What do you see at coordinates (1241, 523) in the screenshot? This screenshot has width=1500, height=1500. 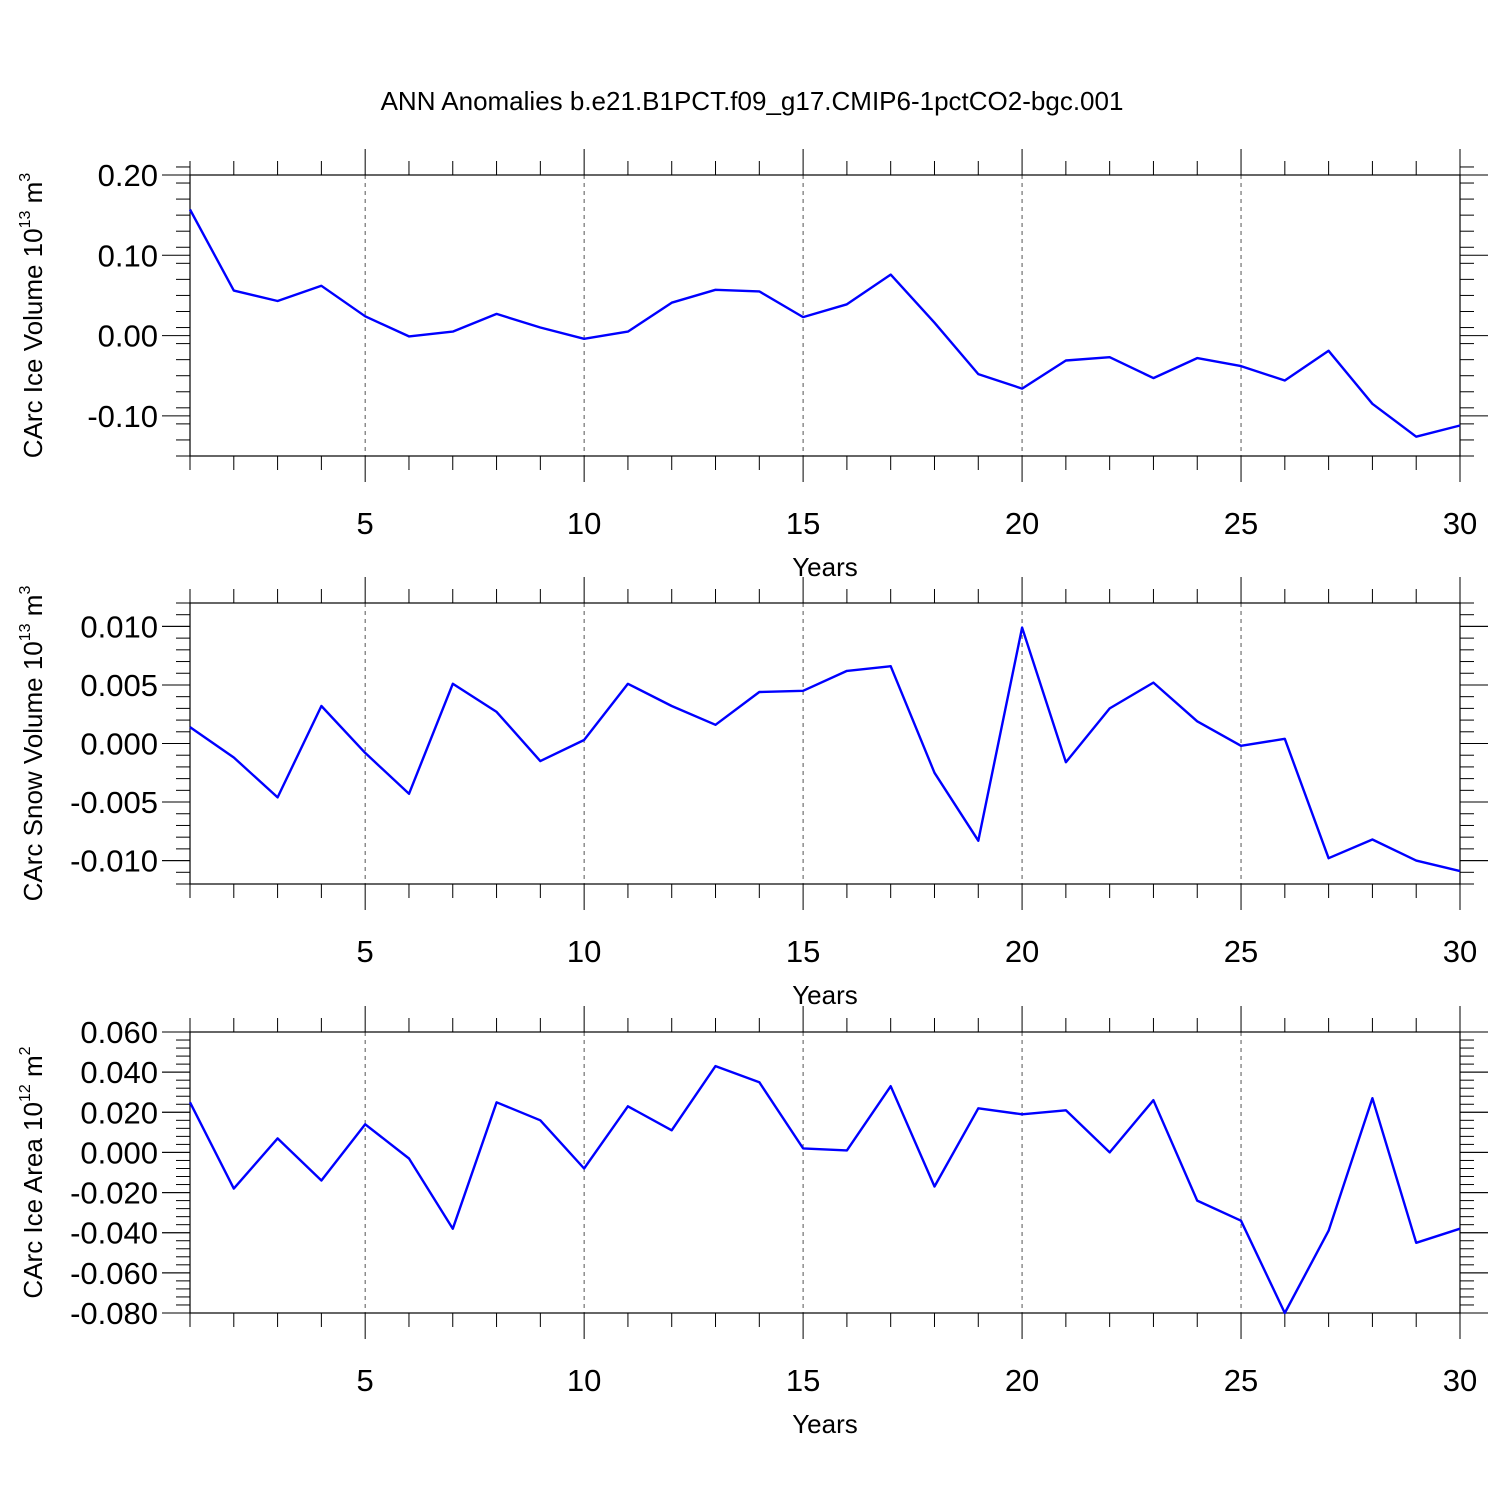 I see `ice-volume-xtick-label: 25` at bounding box center [1241, 523].